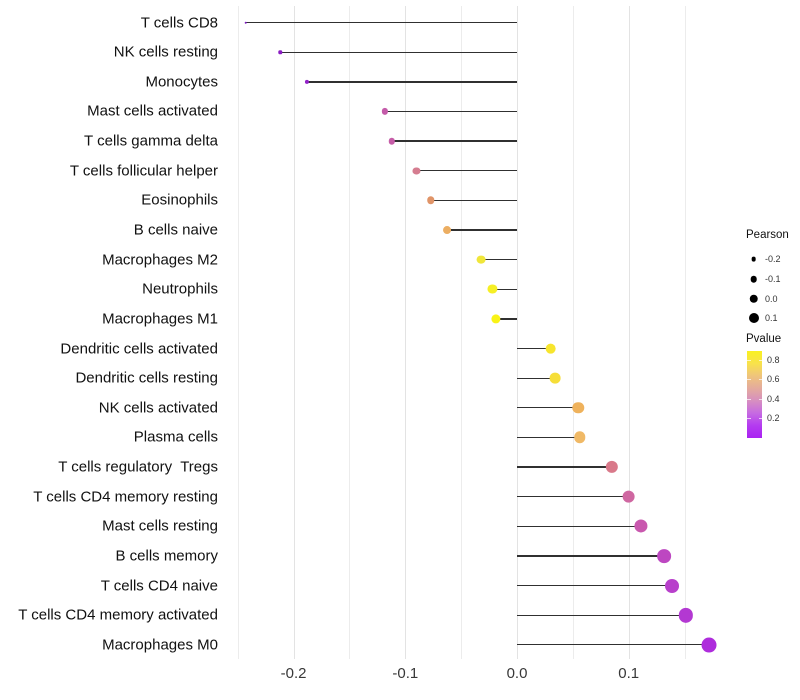 The image size is (800, 700). Describe the element at coordinates (767, 235) in the screenshot. I see `pearson-legend-title: Pearson` at that location.